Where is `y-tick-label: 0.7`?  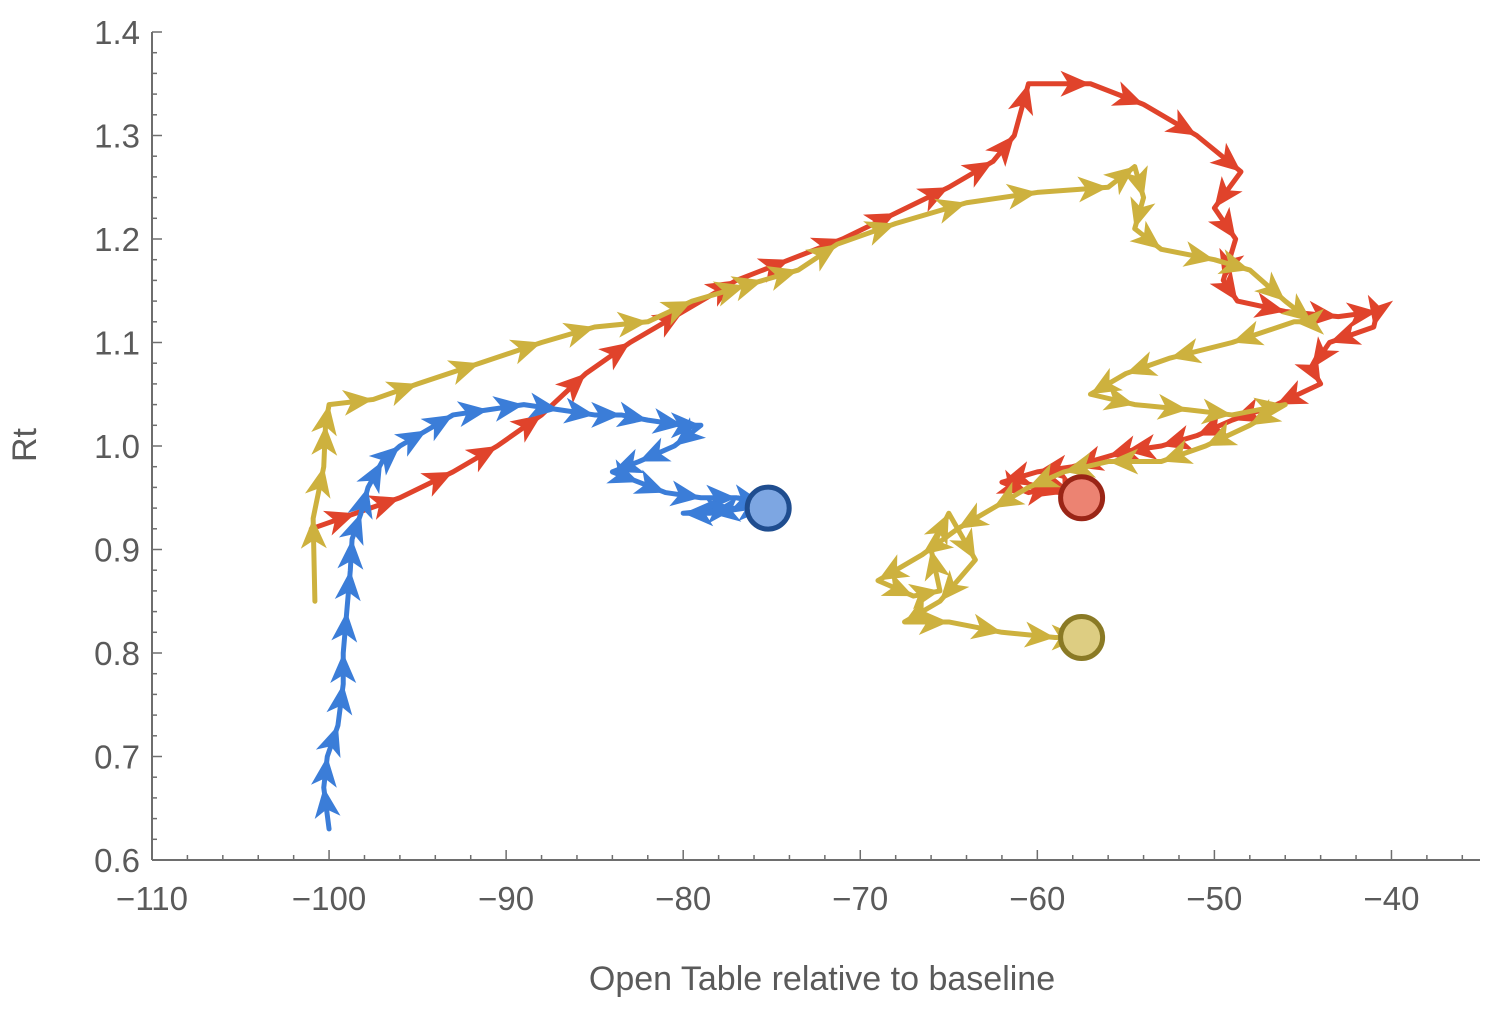
y-tick-label: 0.7 is located at coordinates (117, 757).